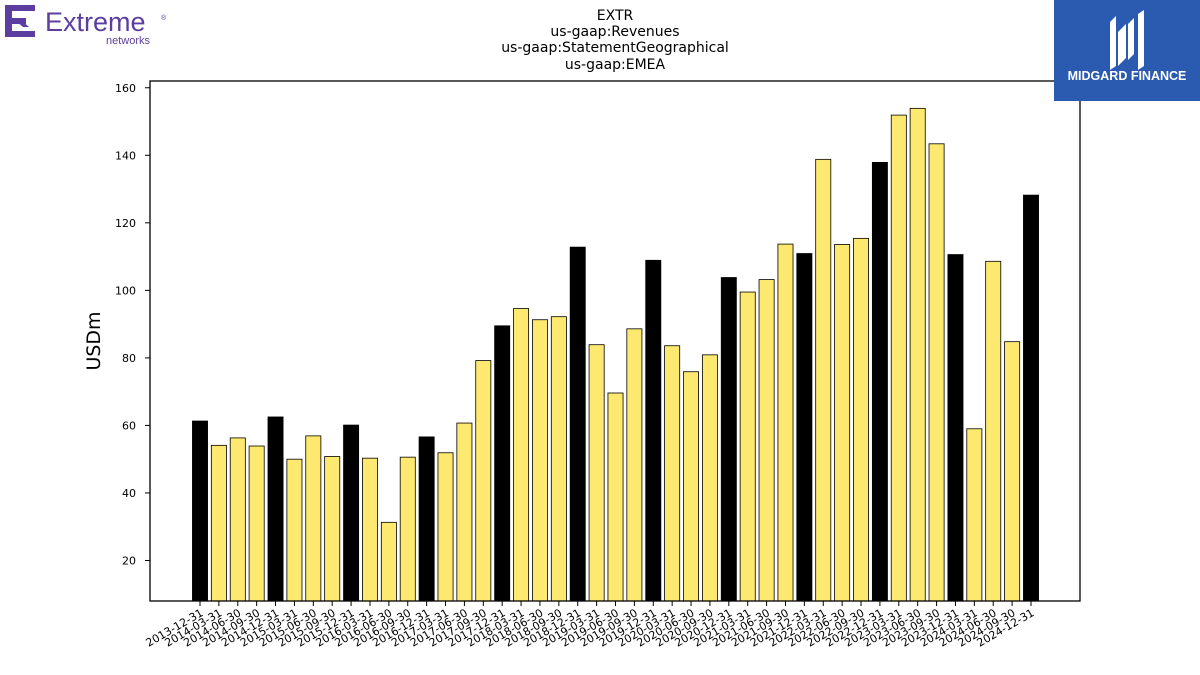 The width and height of the screenshot is (1200, 675). I want to click on title-line-1: EXTR, so click(615, 16).